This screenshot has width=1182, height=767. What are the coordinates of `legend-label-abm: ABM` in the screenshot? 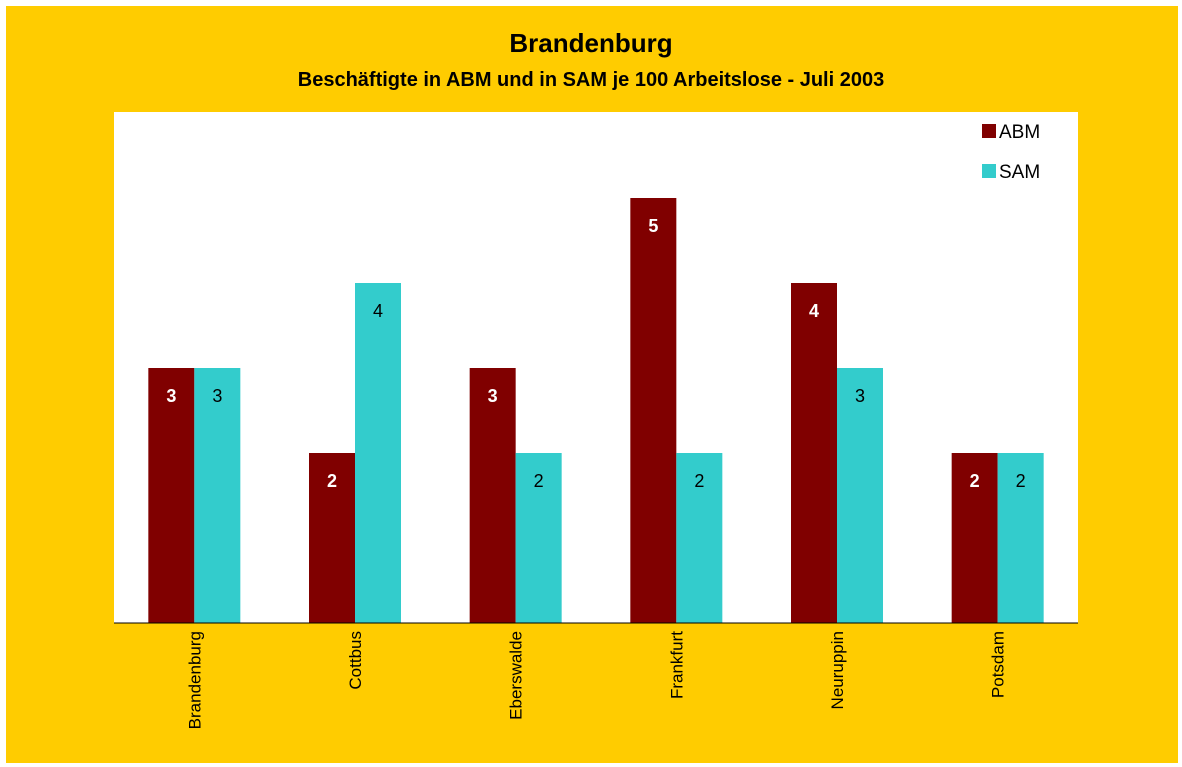 It's located at (1019, 132).